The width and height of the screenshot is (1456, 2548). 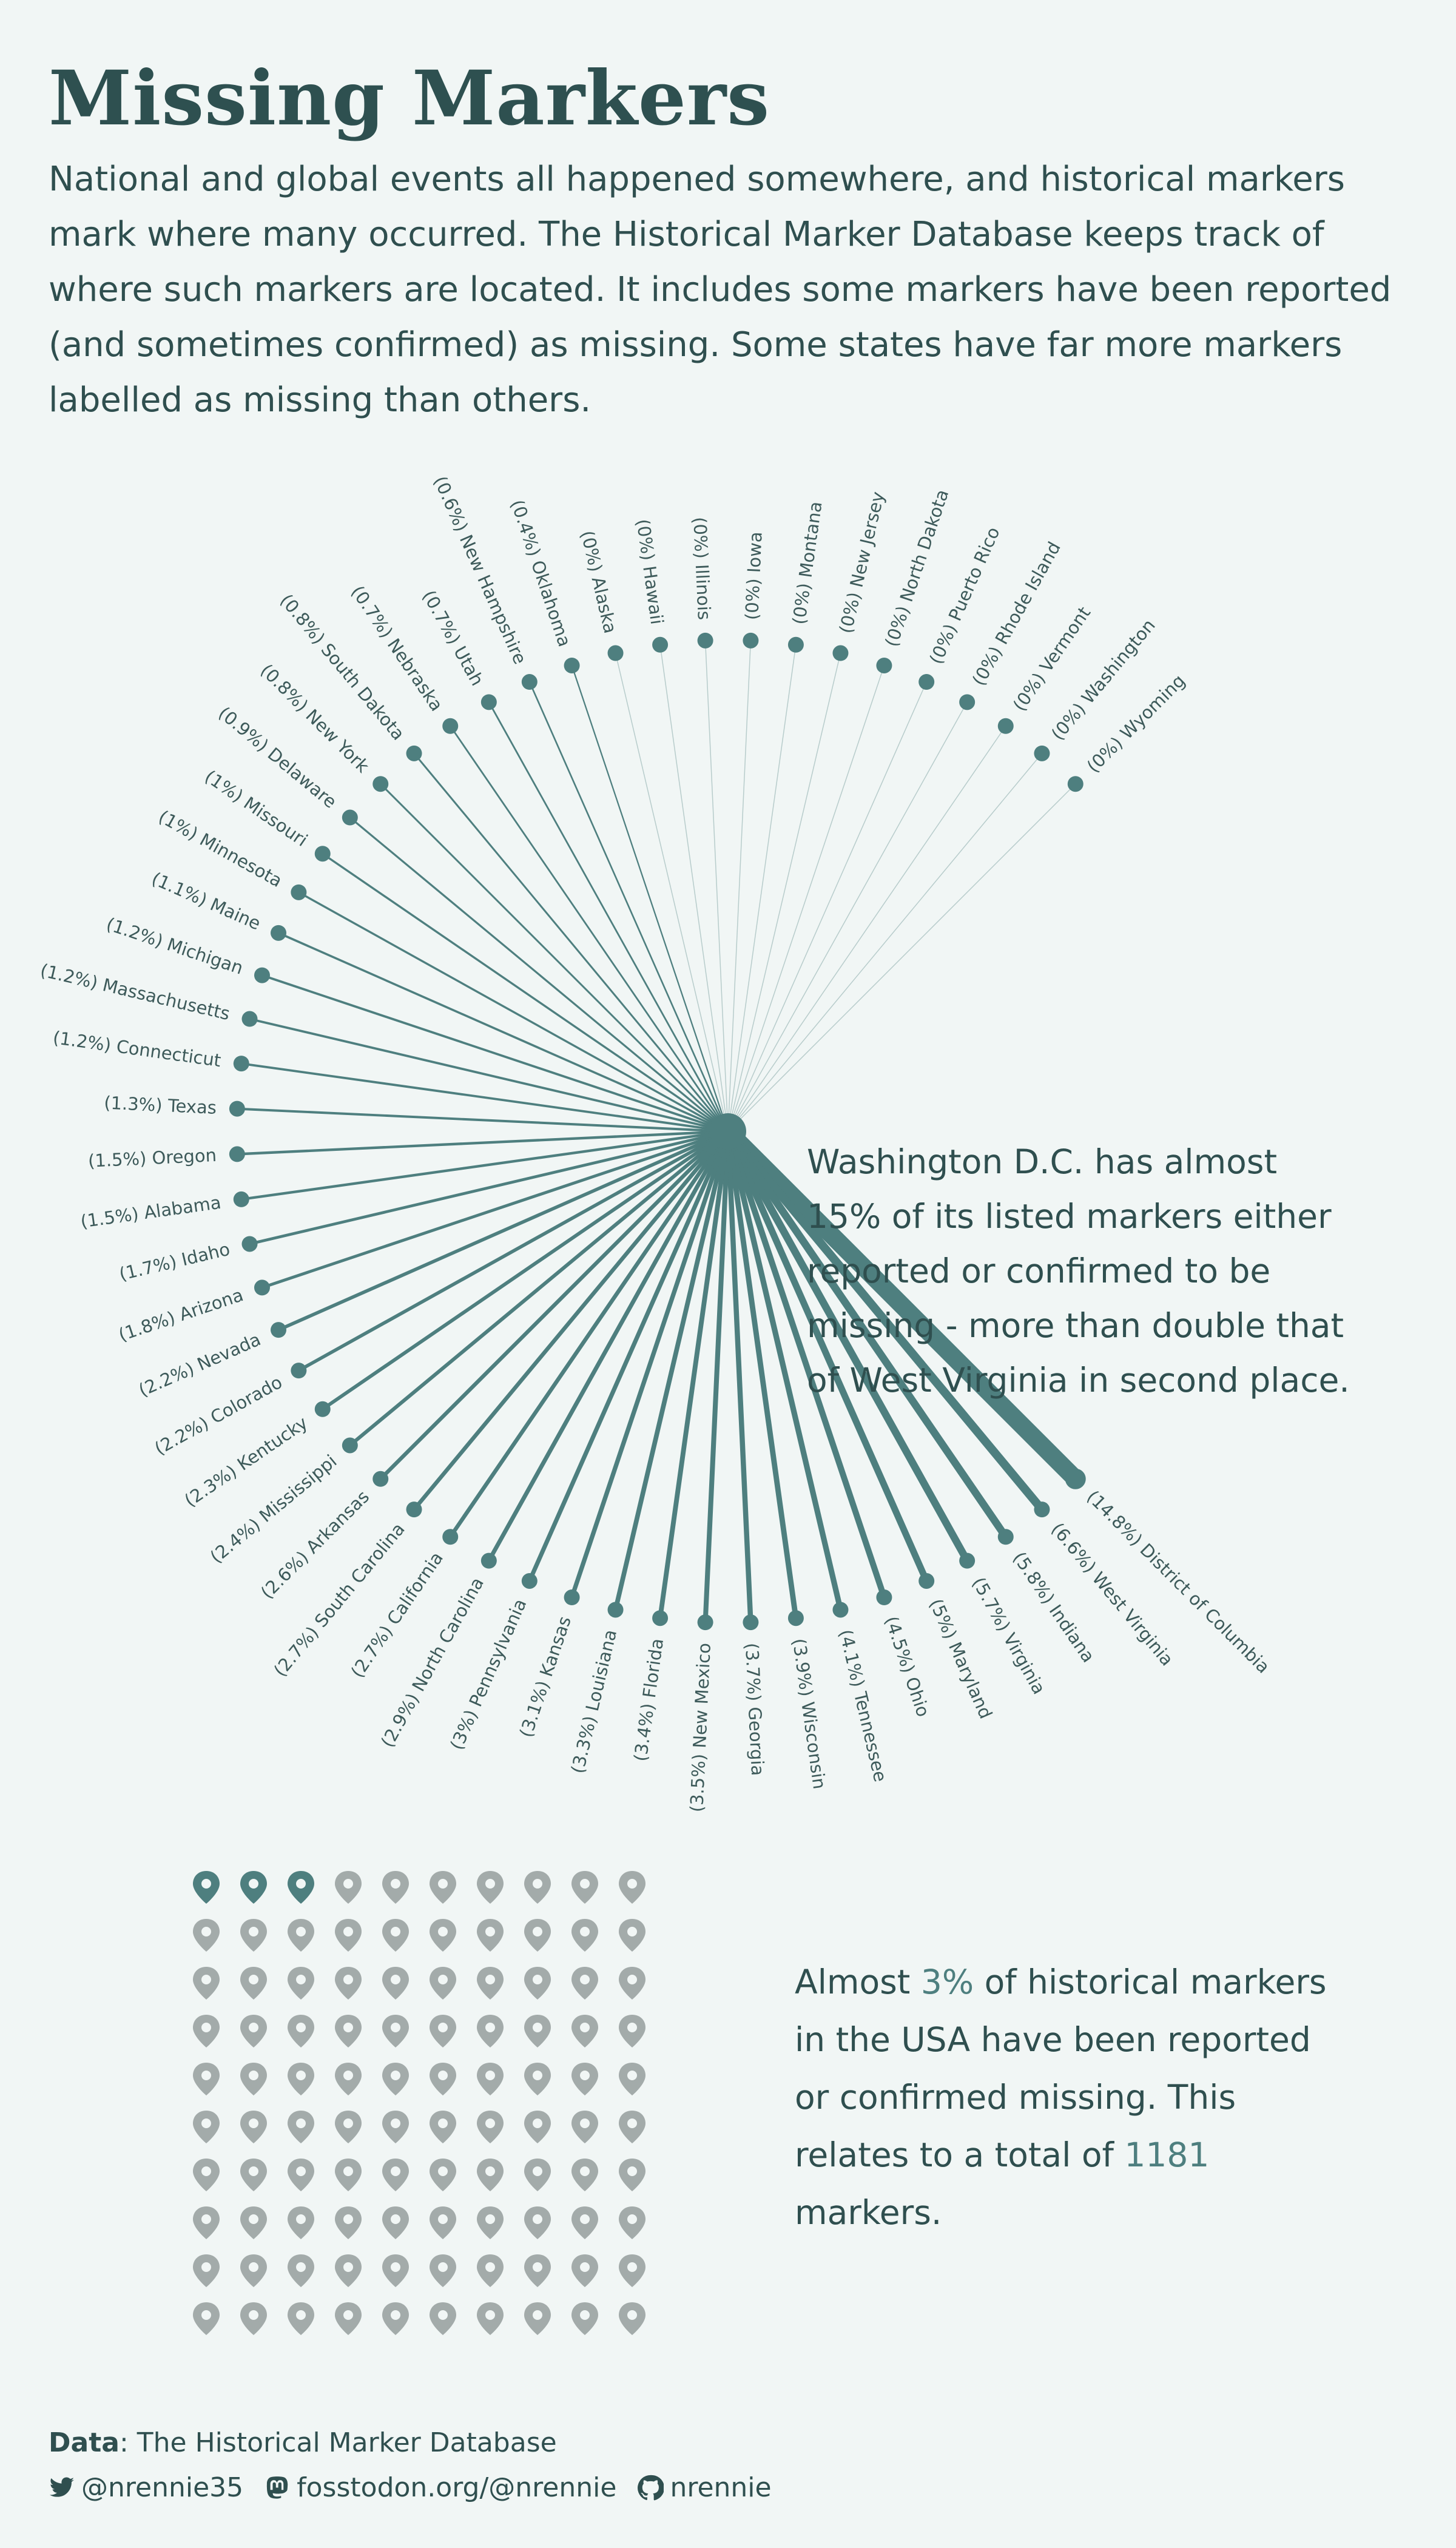 I want to click on label-new-mexico: (3.5%) New Mexico, so click(x=700, y=1727).